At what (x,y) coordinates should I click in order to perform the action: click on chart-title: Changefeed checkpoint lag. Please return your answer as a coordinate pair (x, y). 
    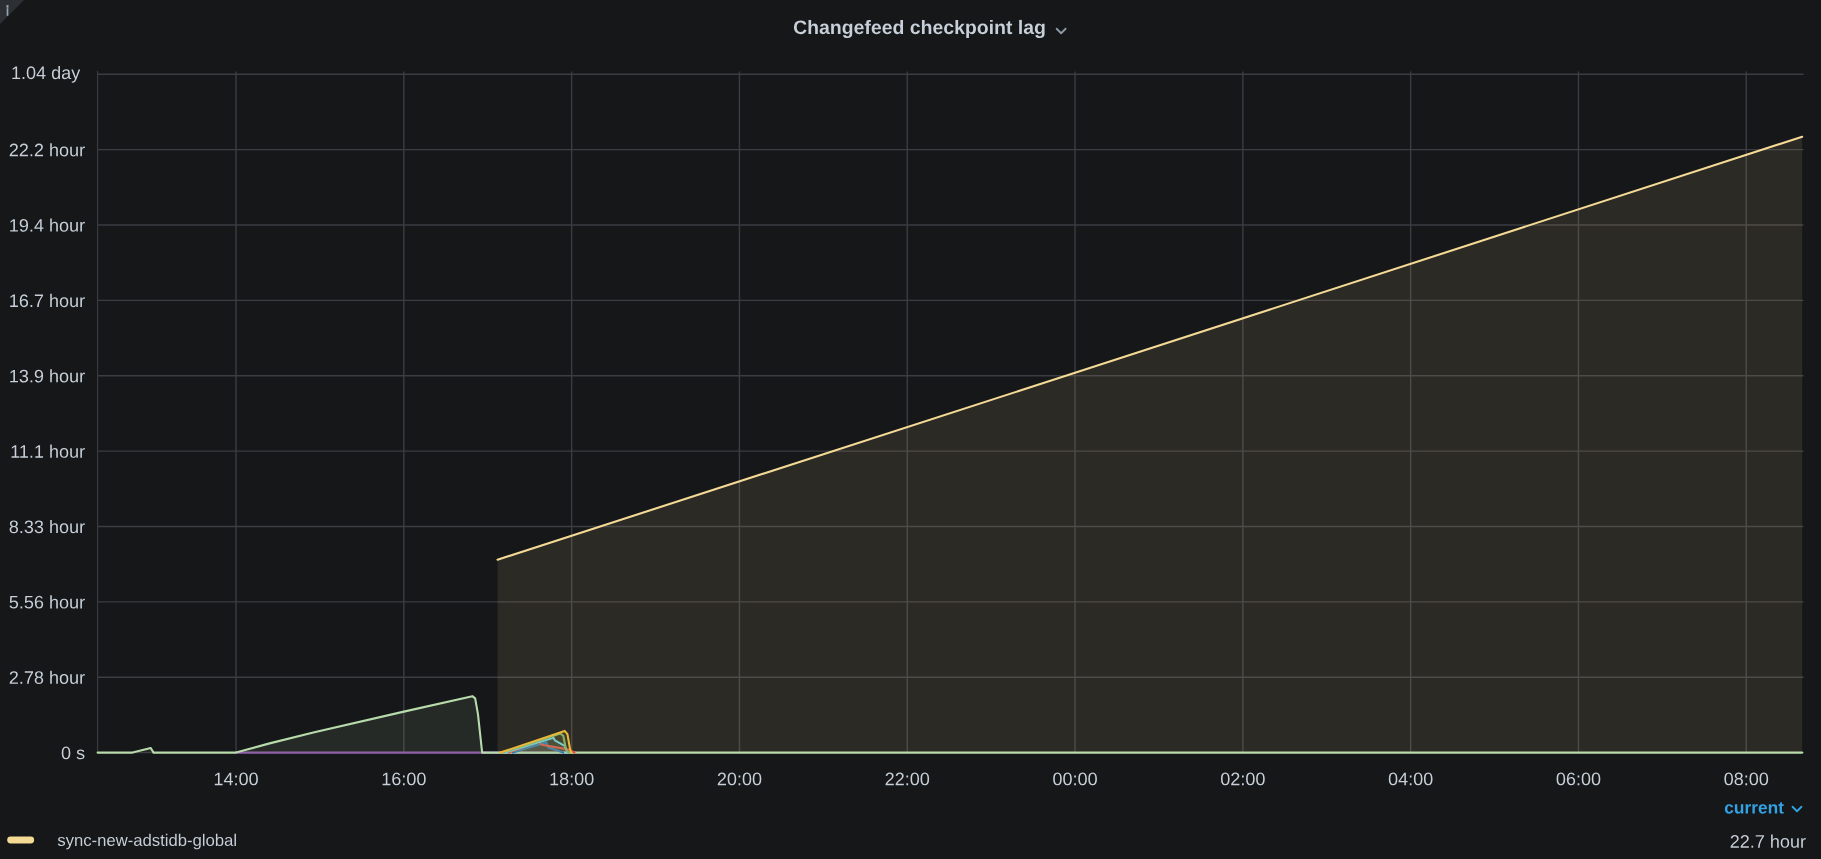
    Looking at the image, I should click on (919, 29).